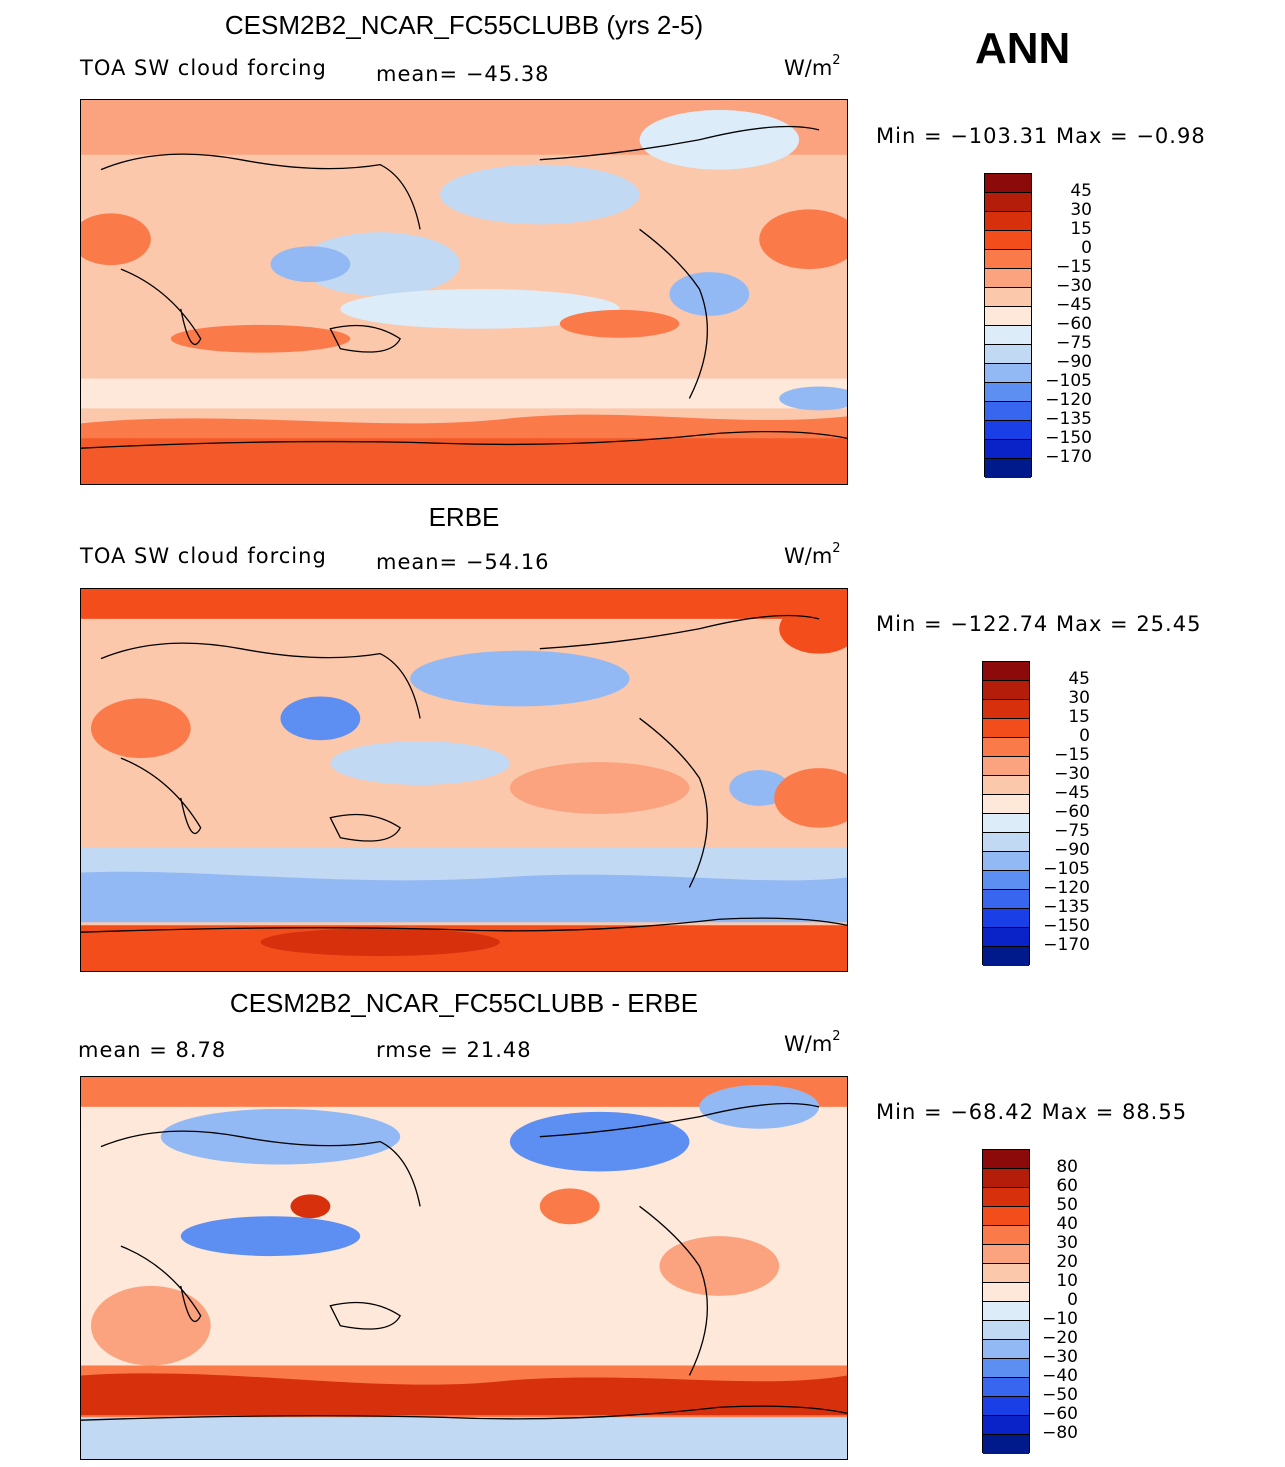 This screenshot has width=1285, height=1467. What do you see at coordinates (1060, 1433) in the screenshot?
I see `colorbar-tick-label: −80` at bounding box center [1060, 1433].